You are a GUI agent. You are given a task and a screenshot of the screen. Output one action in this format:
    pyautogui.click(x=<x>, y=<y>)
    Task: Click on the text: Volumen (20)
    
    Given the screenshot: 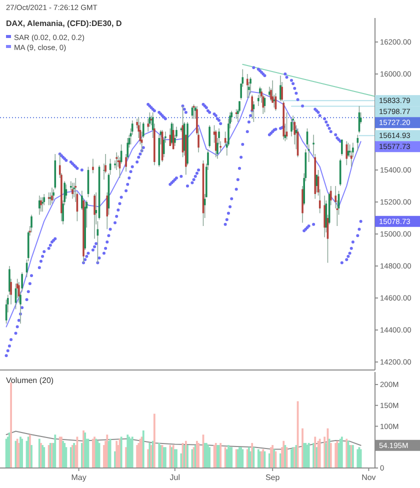 What is the action you would take?
    pyautogui.click(x=30, y=380)
    